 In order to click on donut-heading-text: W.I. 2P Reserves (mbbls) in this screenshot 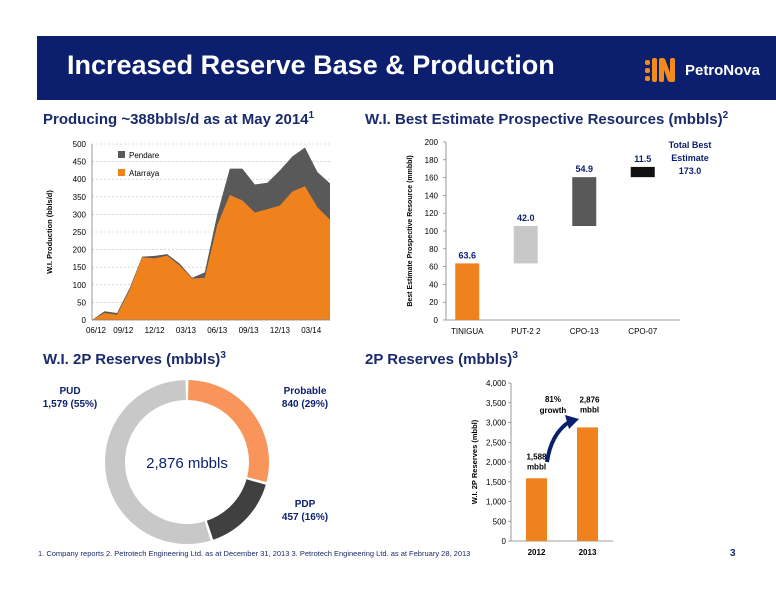, I will do `click(132, 359)`.